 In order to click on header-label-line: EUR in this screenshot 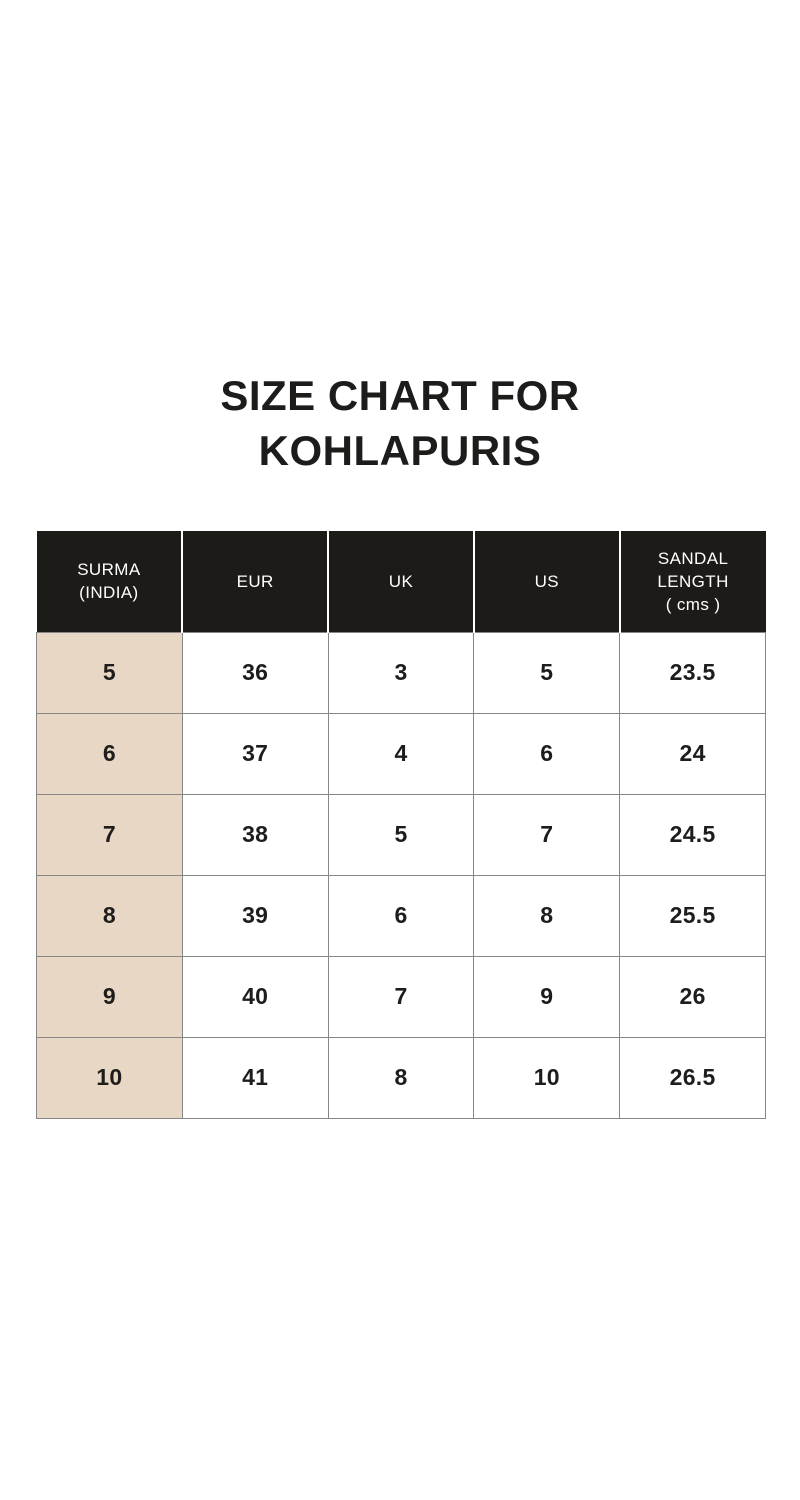, I will do `click(255, 581)`.